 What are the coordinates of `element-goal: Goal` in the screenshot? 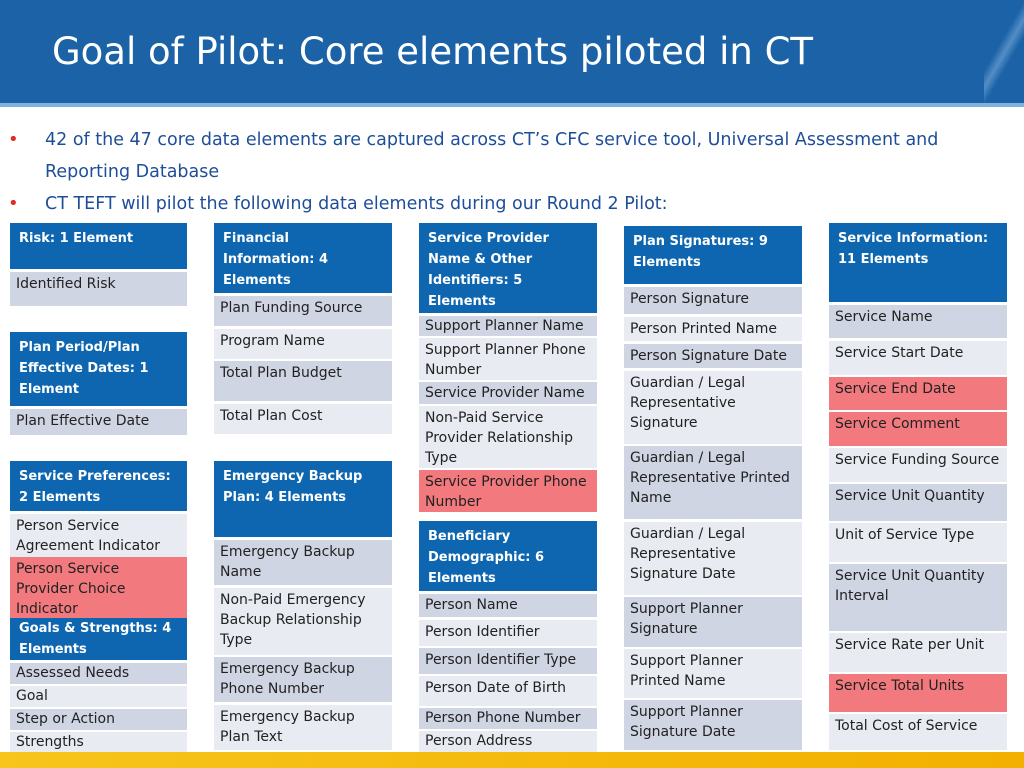 It's located at (98, 696).